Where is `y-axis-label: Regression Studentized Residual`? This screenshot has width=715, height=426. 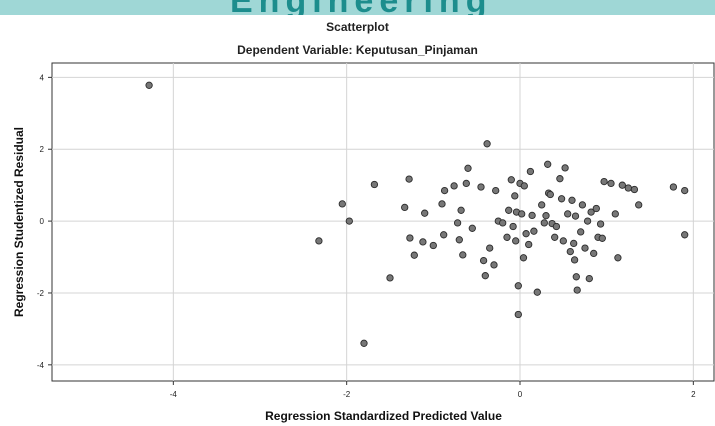 y-axis-label: Regression Studentized Residual is located at coordinates (19, 222).